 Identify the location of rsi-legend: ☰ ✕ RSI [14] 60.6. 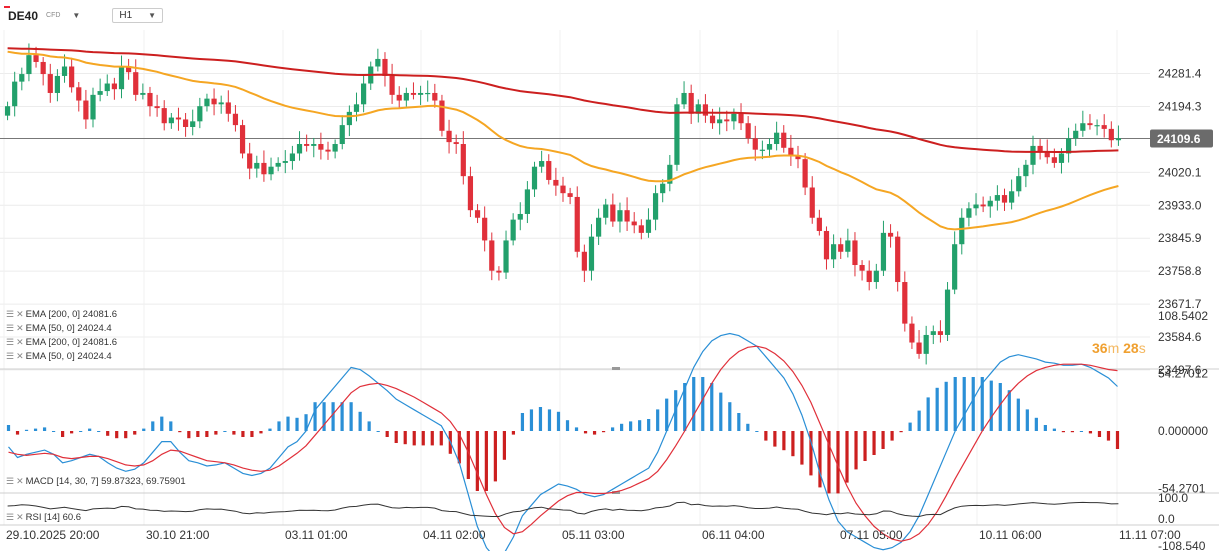
(43, 517).